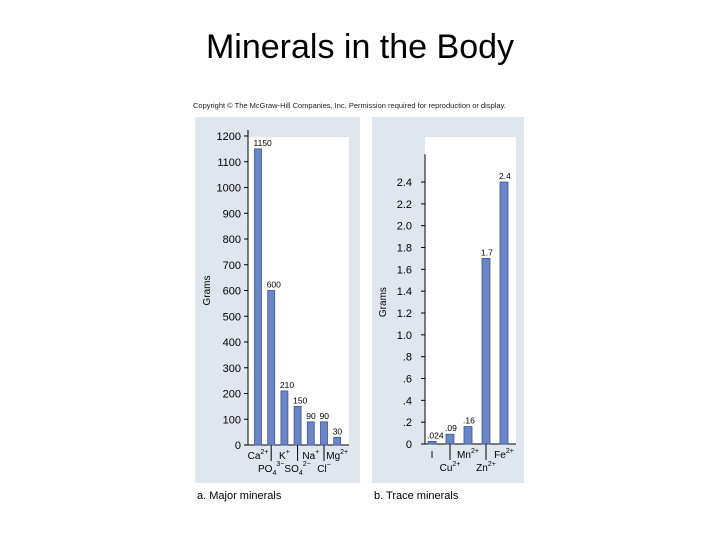  What do you see at coordinates (324, 433) in the screenshot?
I see `bar-cl` at bounding box center [324, 433].